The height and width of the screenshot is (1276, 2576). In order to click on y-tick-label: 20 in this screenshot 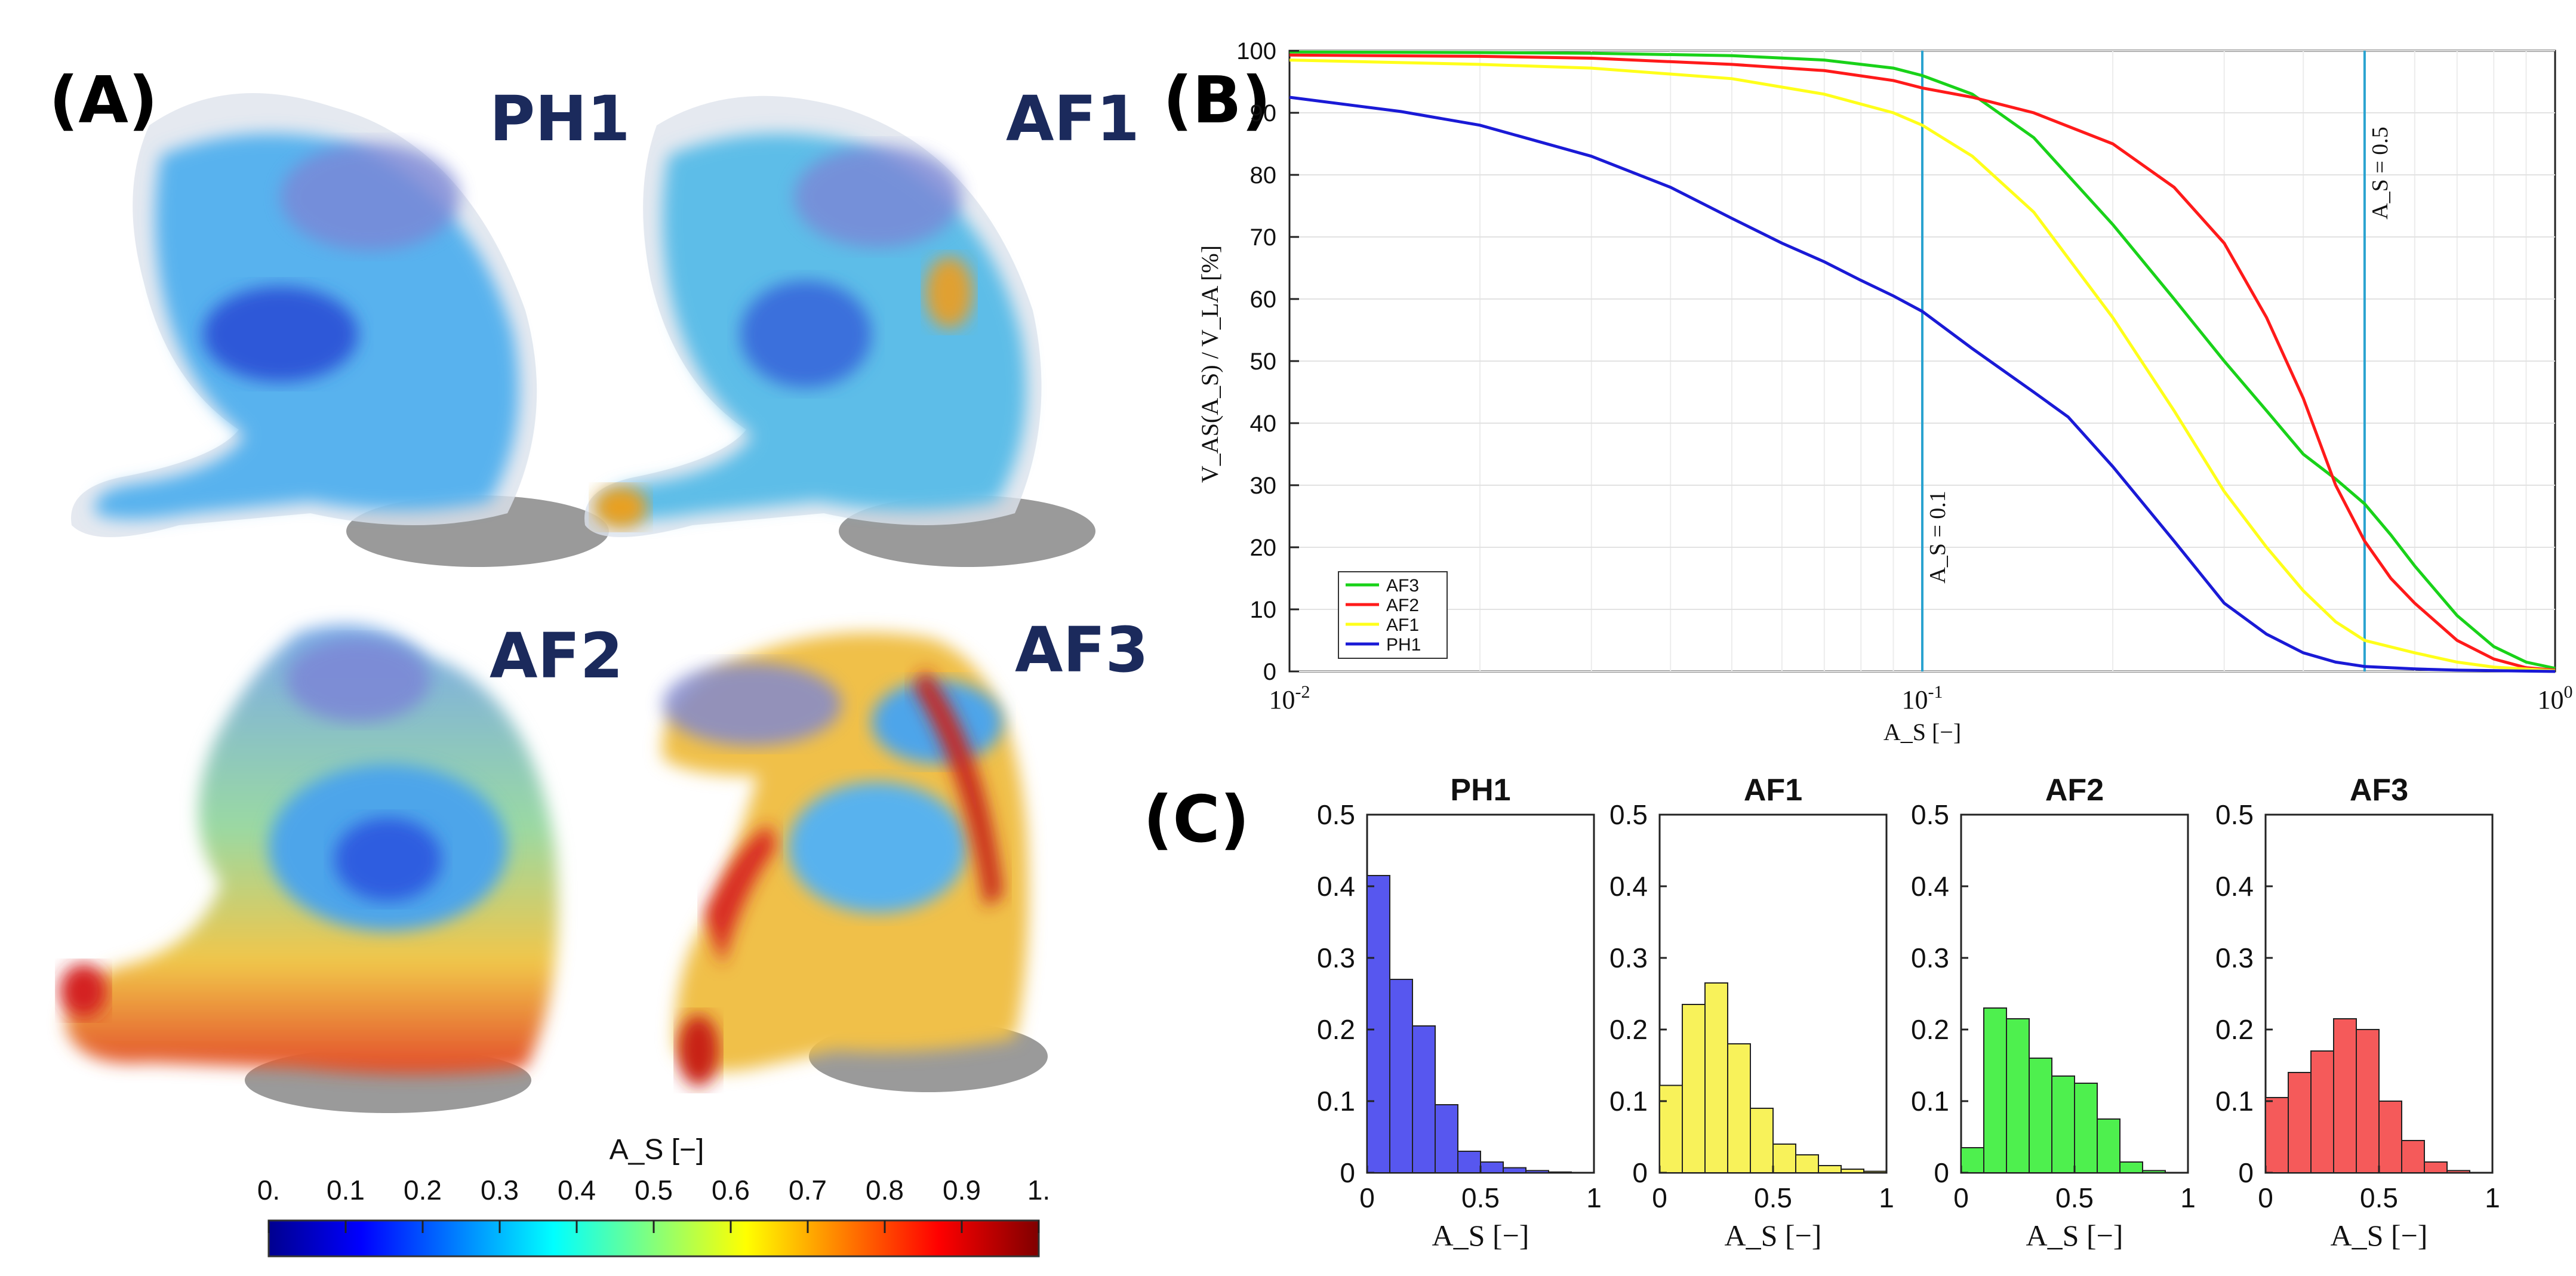, I will do `click(1263, 548)`.